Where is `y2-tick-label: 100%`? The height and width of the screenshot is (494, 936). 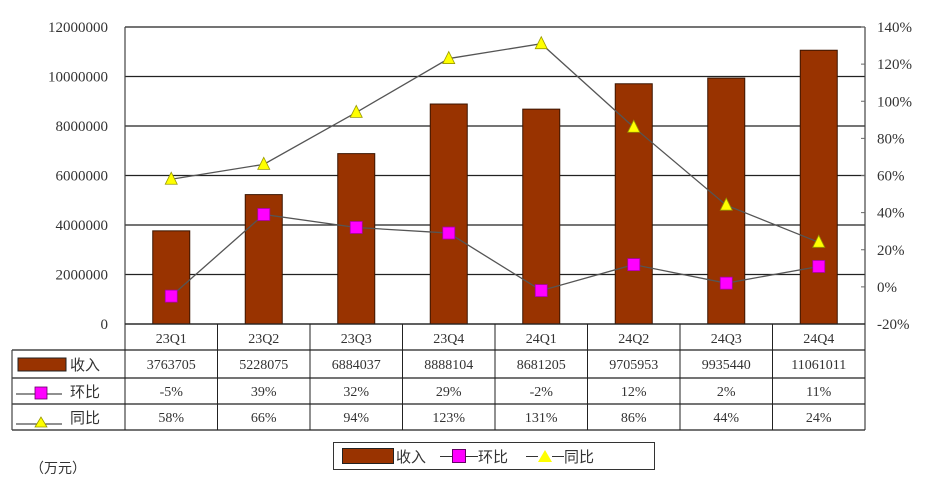
y2-tick-label: 100% is located at coordinates (894, 102).